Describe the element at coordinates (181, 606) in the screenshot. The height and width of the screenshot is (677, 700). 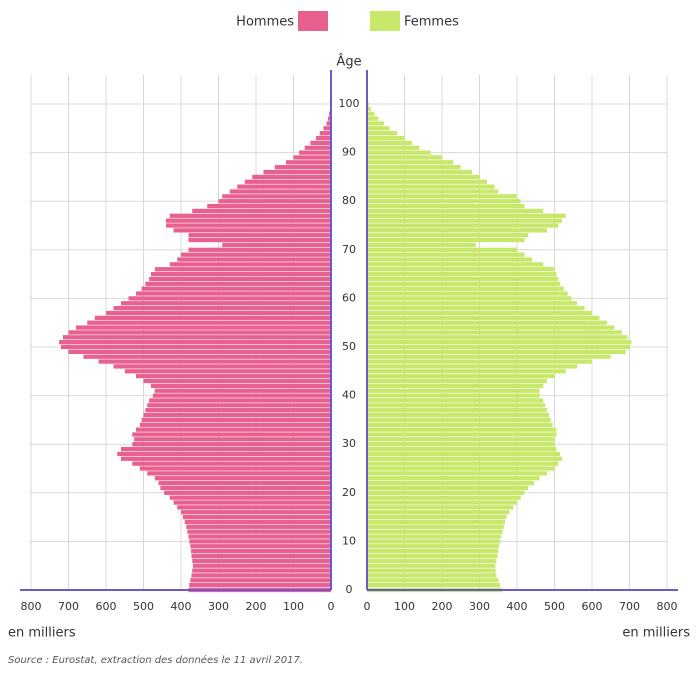
I see `x-tick-label: 400` at that location.